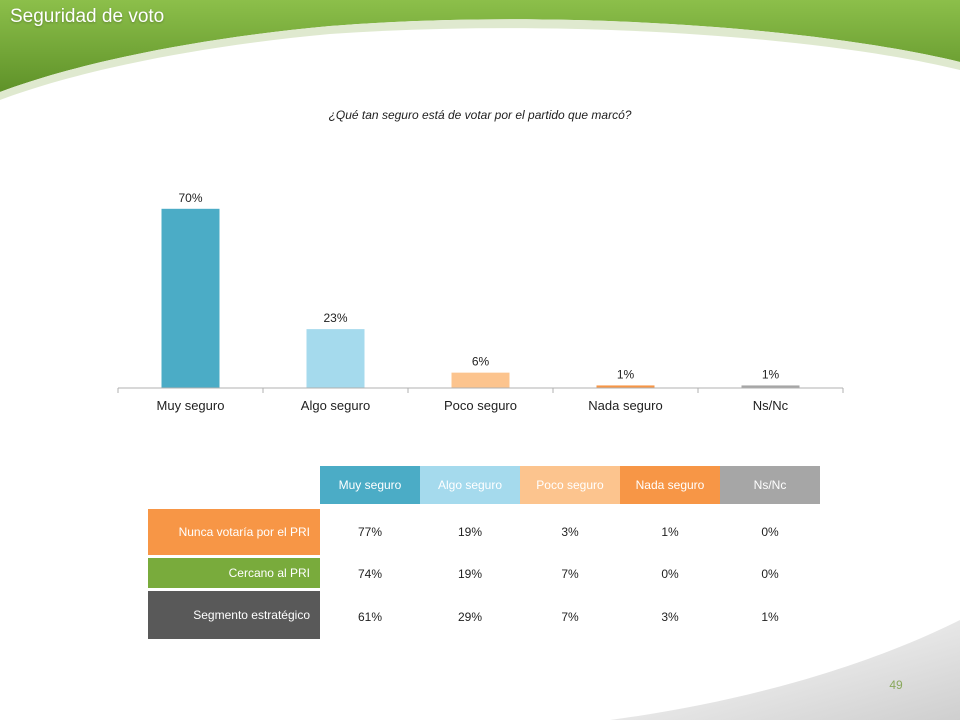  Describe the element at coordinates (87, 16) in the screenshot. I see `slide-title: Seguridad de voto` at that location.